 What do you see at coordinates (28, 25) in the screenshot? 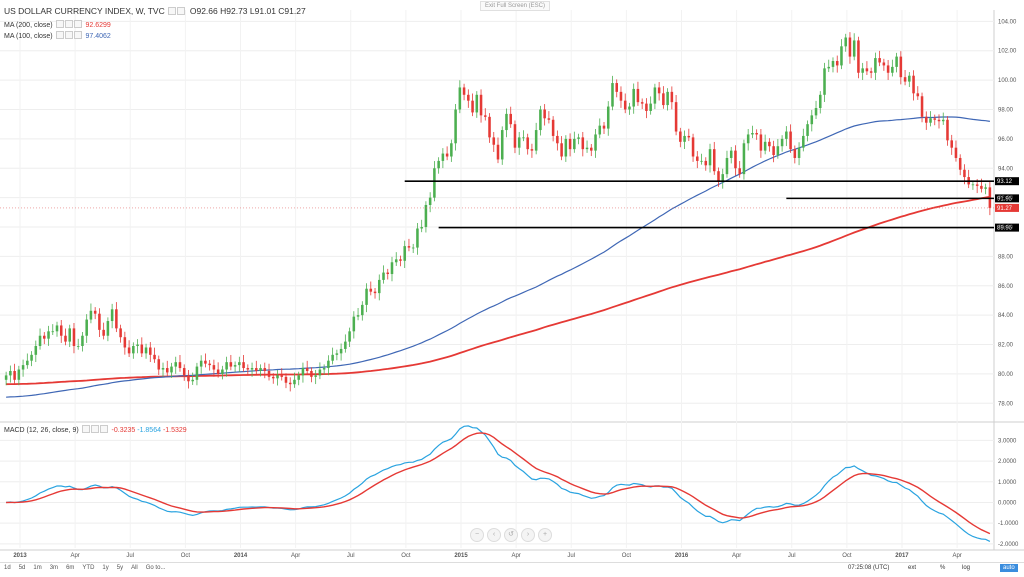
I see `ma200-label: MA (200, close)` at bounding box center [28, 25].